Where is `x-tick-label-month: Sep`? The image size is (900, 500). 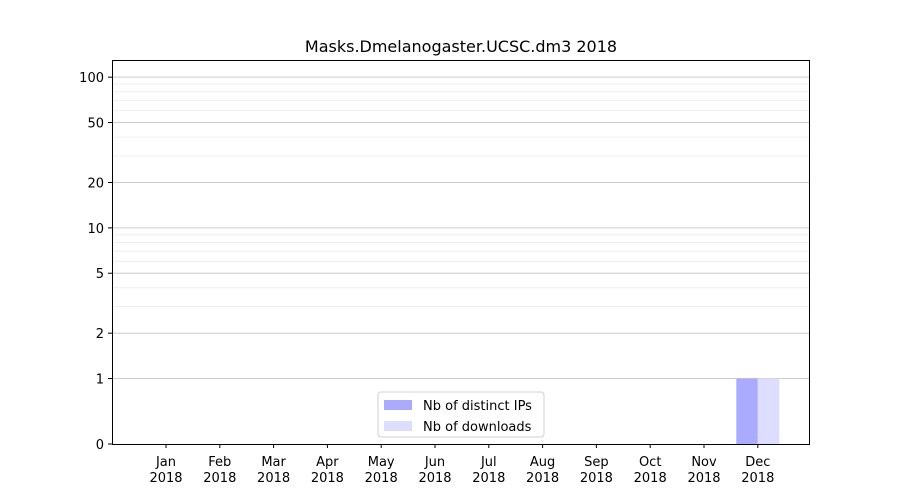 x-tick-label-month: Sep is located at coordinates (596, 462).